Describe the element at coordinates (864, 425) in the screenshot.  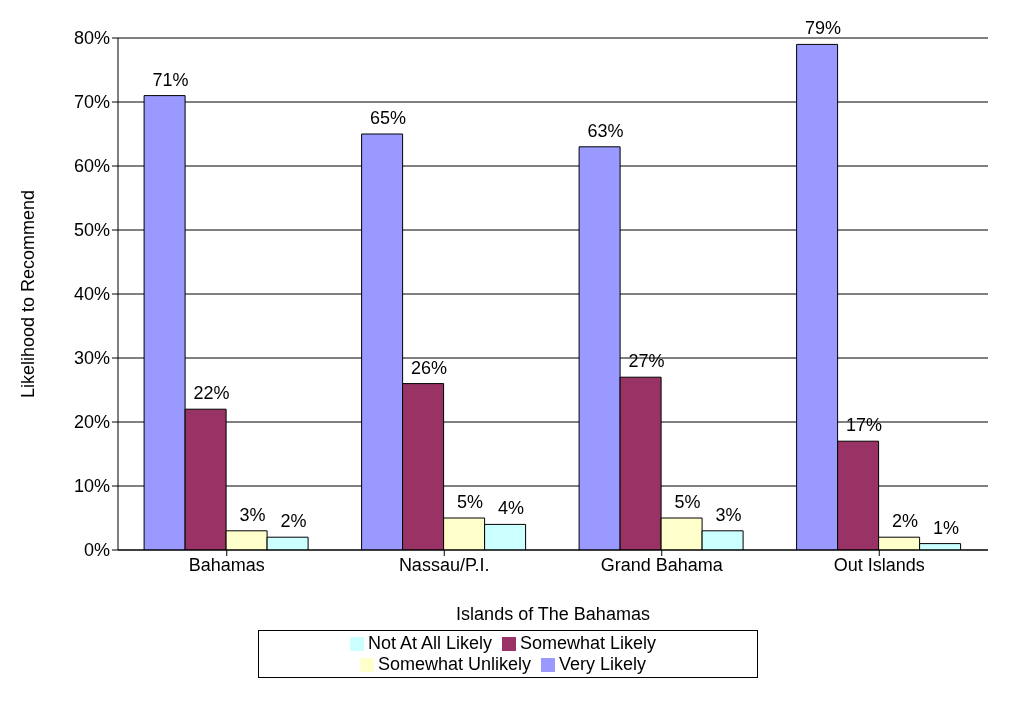
I see `data-label: 17%` at that location.